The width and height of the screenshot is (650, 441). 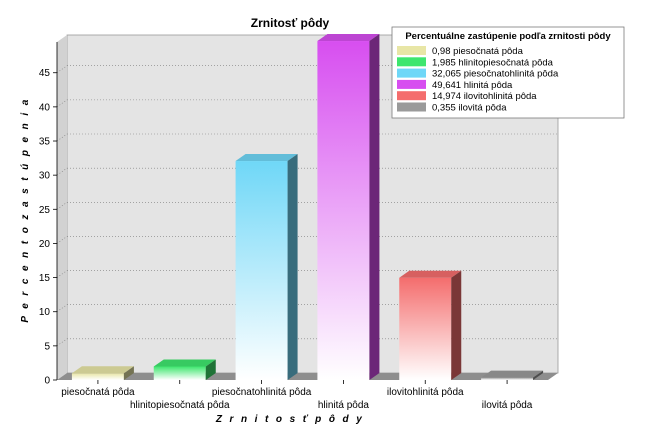 I want to click on y-tick-label-8: 40, so click(x=45, y=107).